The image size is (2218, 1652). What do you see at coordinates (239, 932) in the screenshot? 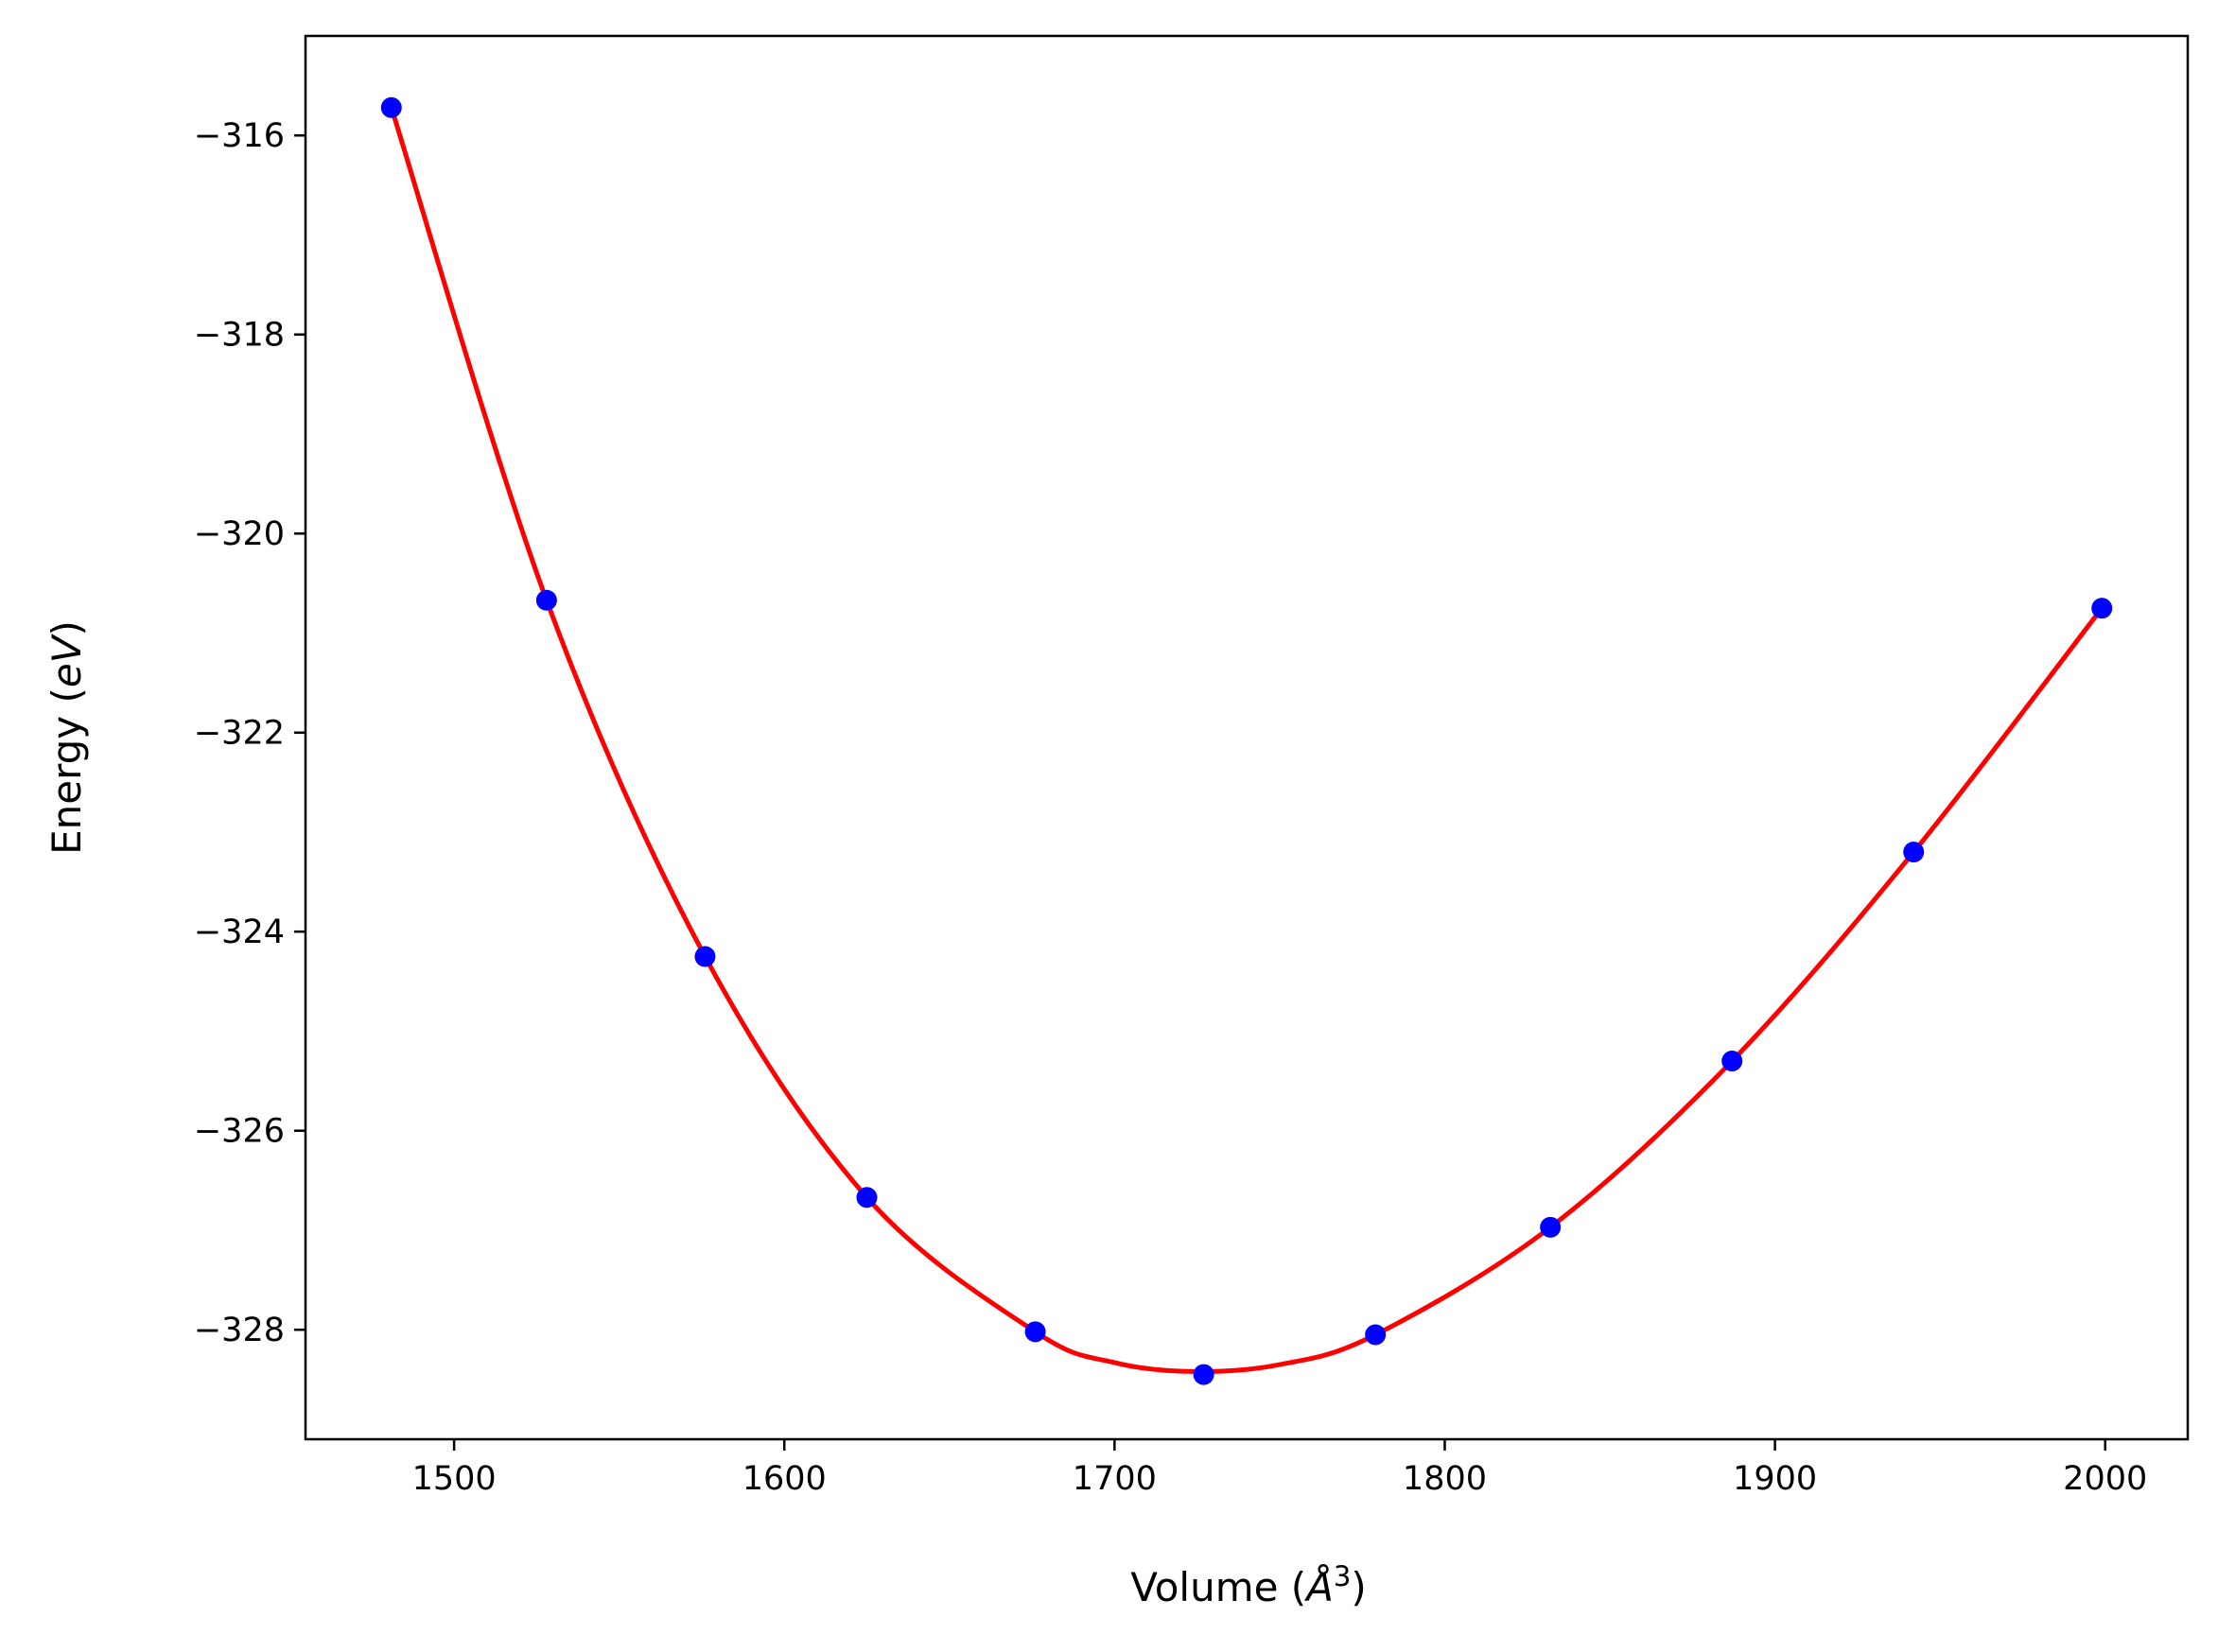
I see `y-tick-label: −324` at bounding box center [239, 932].